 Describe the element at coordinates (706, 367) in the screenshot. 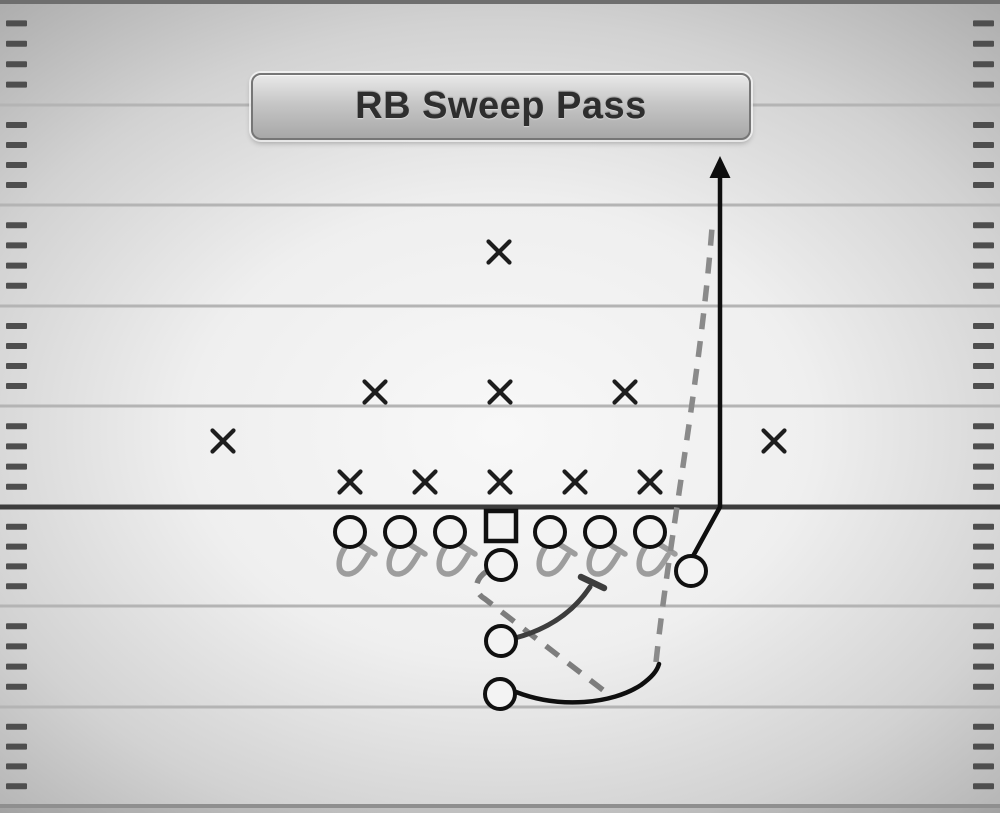

I see `wingback-go-route` at that location.